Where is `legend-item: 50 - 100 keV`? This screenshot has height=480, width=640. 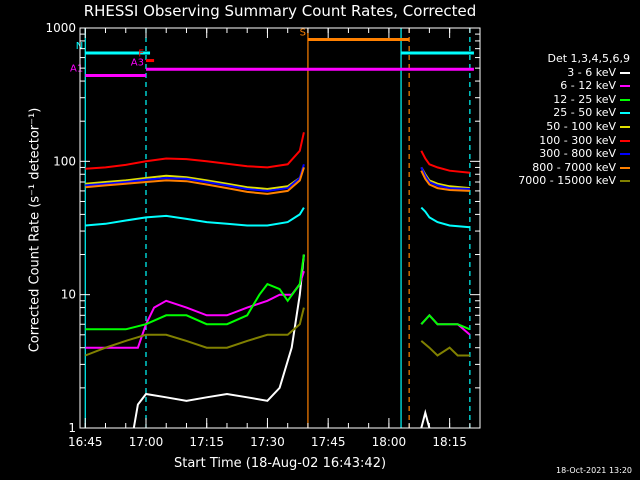 legend-item: 50 - 100 keV is located at coordinates (550, 127).